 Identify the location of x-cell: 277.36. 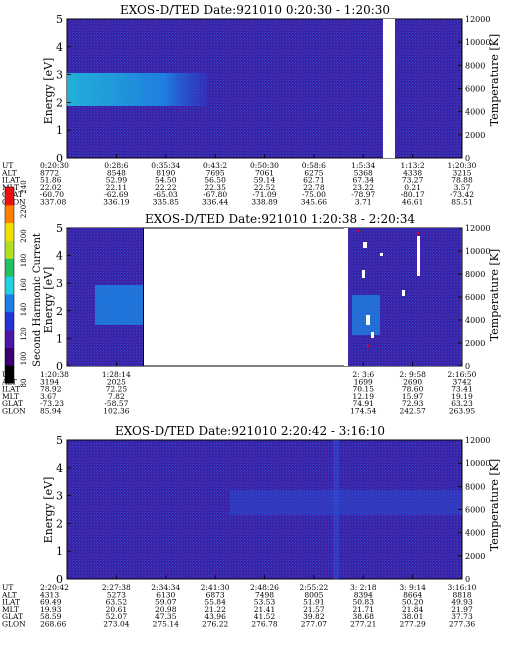
(462, 624).